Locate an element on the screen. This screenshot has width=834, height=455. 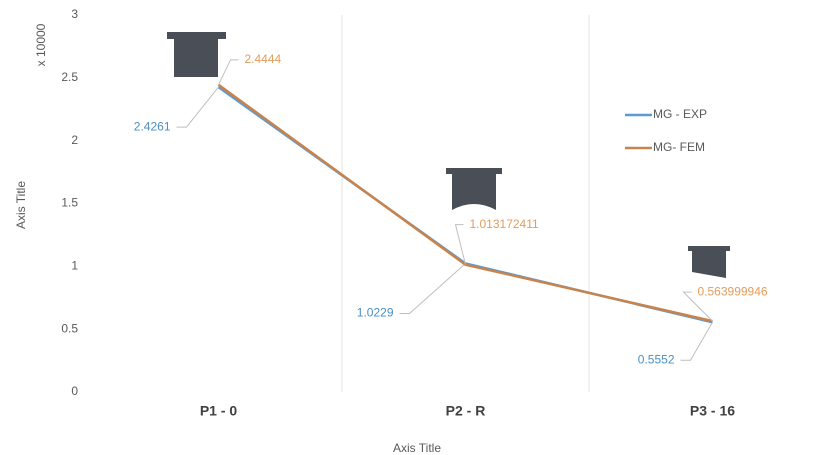
y-axis-title: Axis Title is located at coordinates (21, 205).